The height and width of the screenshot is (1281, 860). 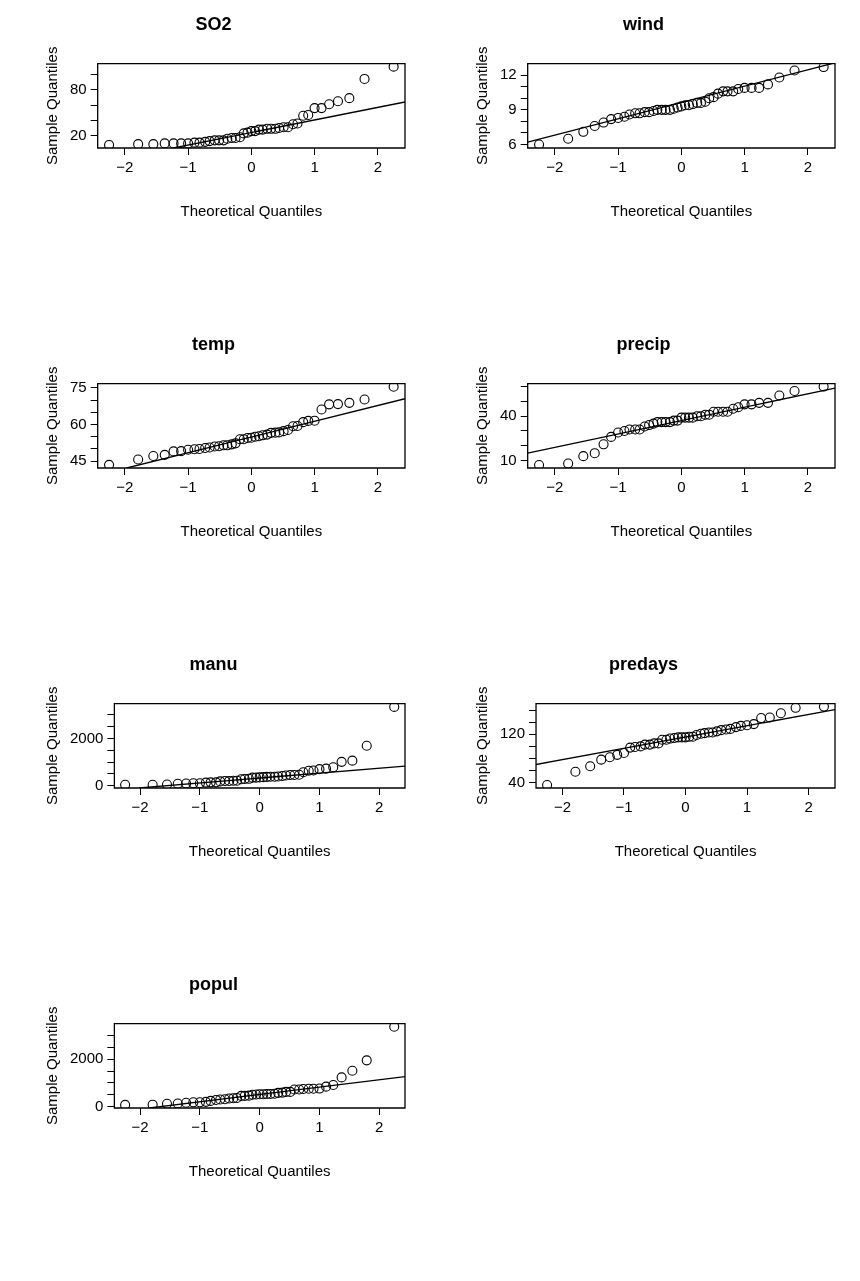 What do you see at coordinates (78, 387) in the screenshot?
I see `y-tick-label: 75` at bounding box center [78, 387].